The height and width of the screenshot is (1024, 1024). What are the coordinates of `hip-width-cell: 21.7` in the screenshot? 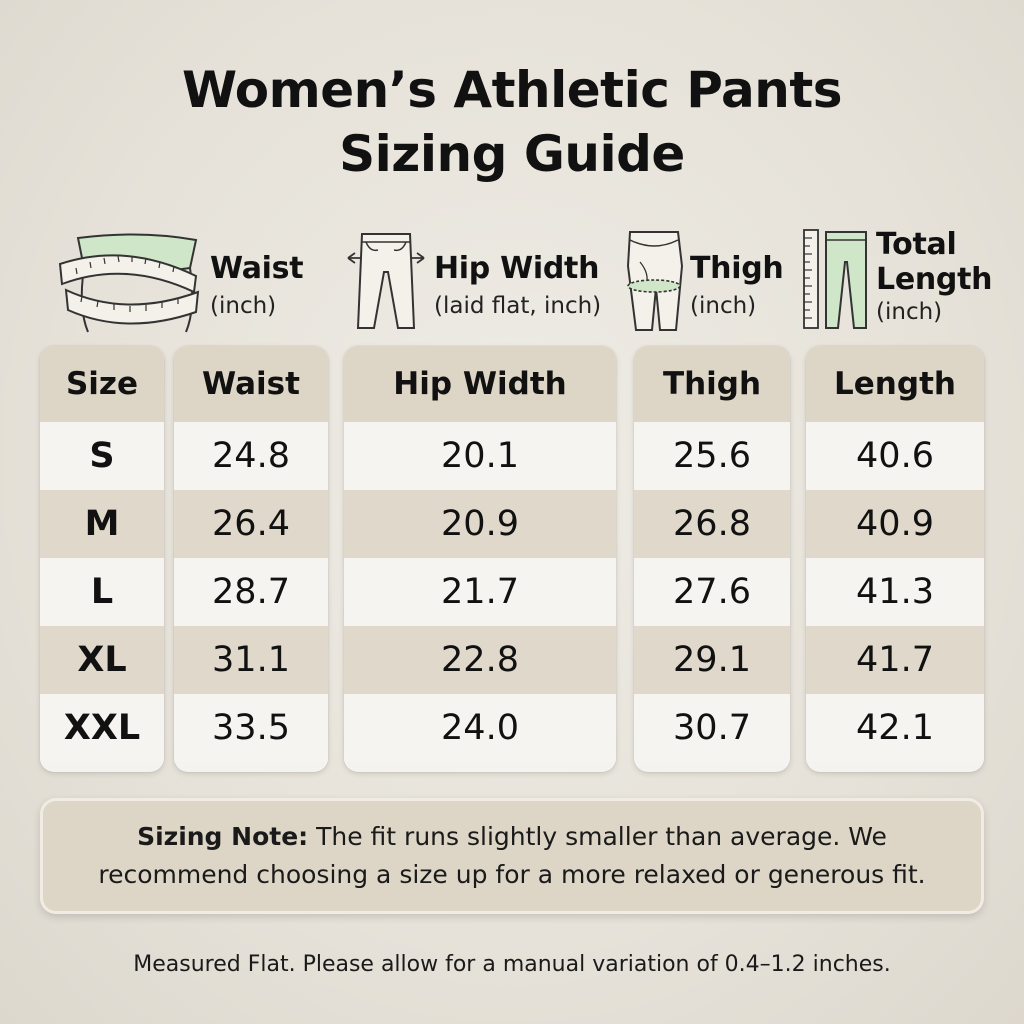 It's located at (480, 592).